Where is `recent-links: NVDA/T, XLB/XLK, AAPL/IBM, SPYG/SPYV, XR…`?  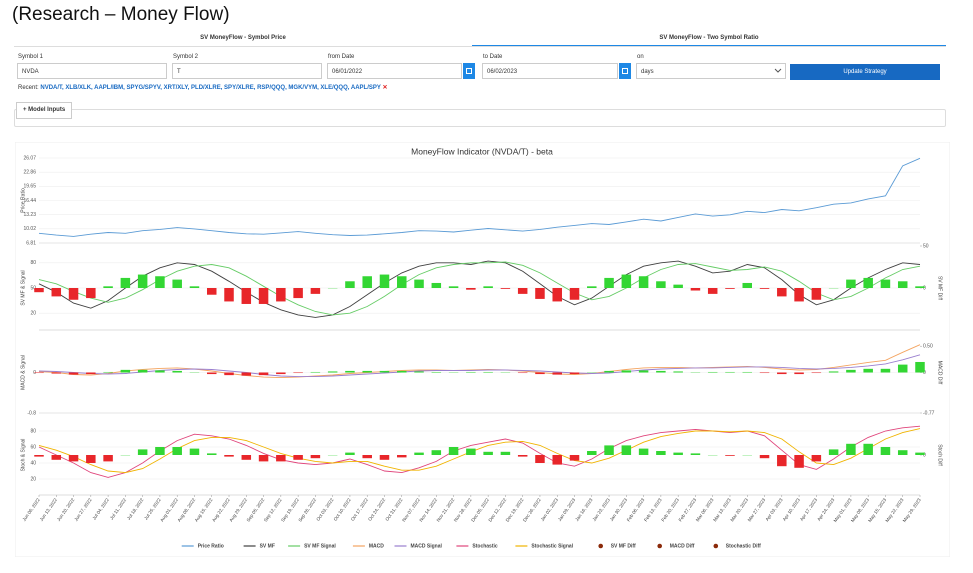
recent-links: NVDA/T, XLB/XLK, AAPL/IBM, SPYG/SPYV, XR… is located at coordinates (210, 88).